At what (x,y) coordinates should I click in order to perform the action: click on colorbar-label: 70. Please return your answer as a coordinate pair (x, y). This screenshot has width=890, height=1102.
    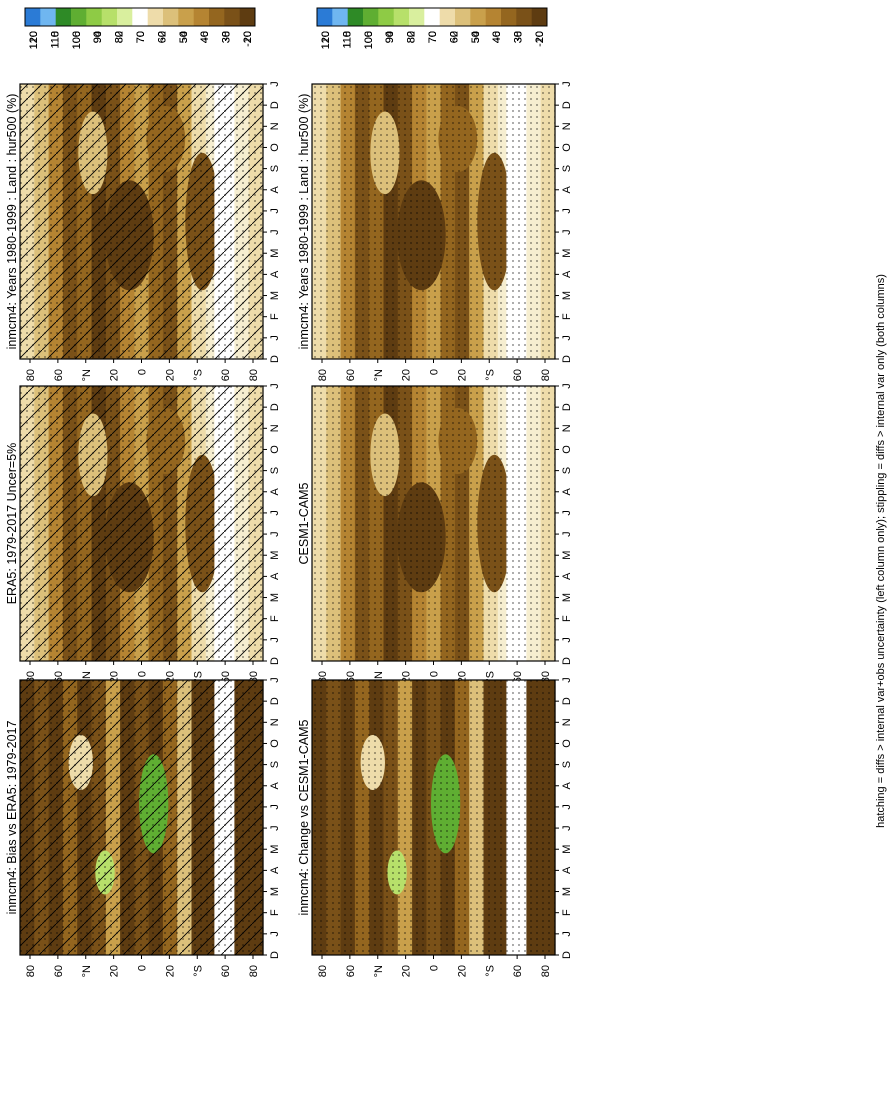
    Looking at the image, I should click on (141, 37).